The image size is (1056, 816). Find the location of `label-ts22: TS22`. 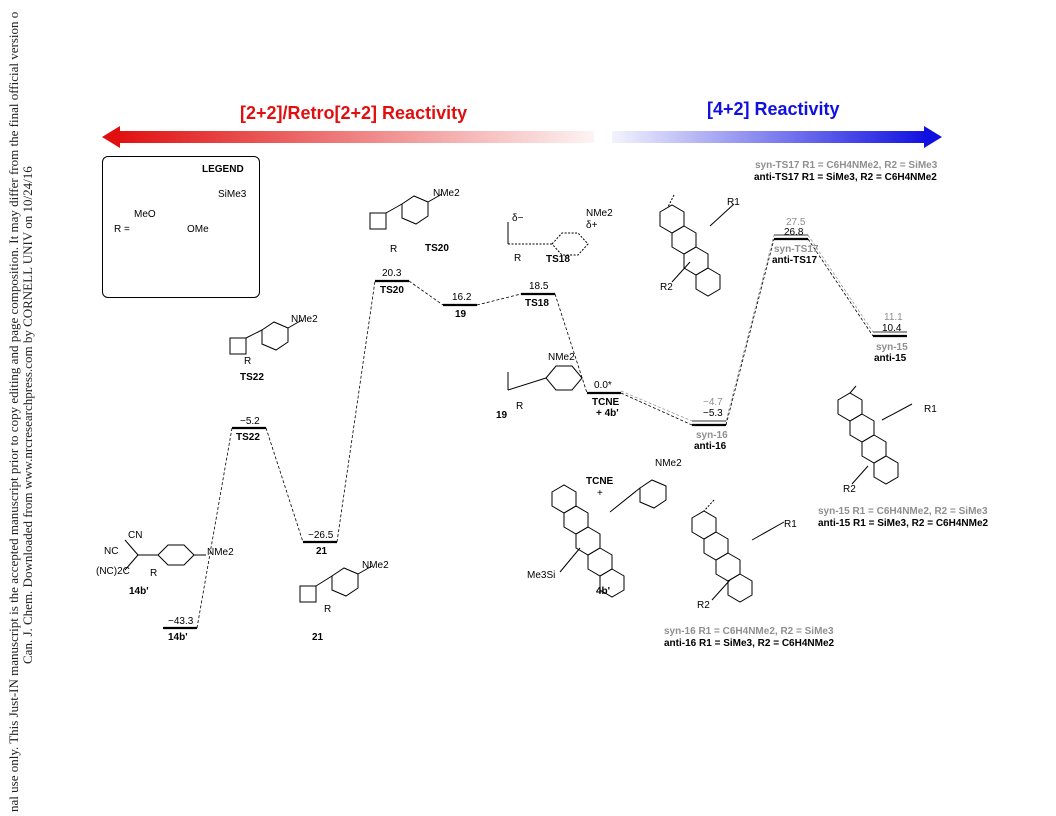

label-ts22: TS22 is located at coordinates (252, 377).